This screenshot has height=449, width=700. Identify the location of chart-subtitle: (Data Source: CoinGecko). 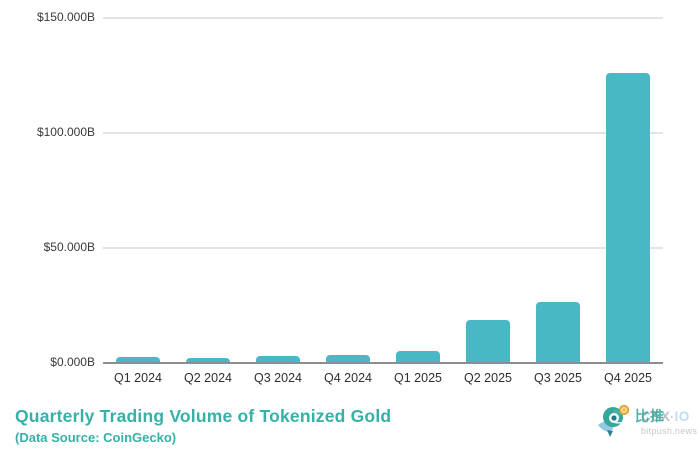
(96, 437).